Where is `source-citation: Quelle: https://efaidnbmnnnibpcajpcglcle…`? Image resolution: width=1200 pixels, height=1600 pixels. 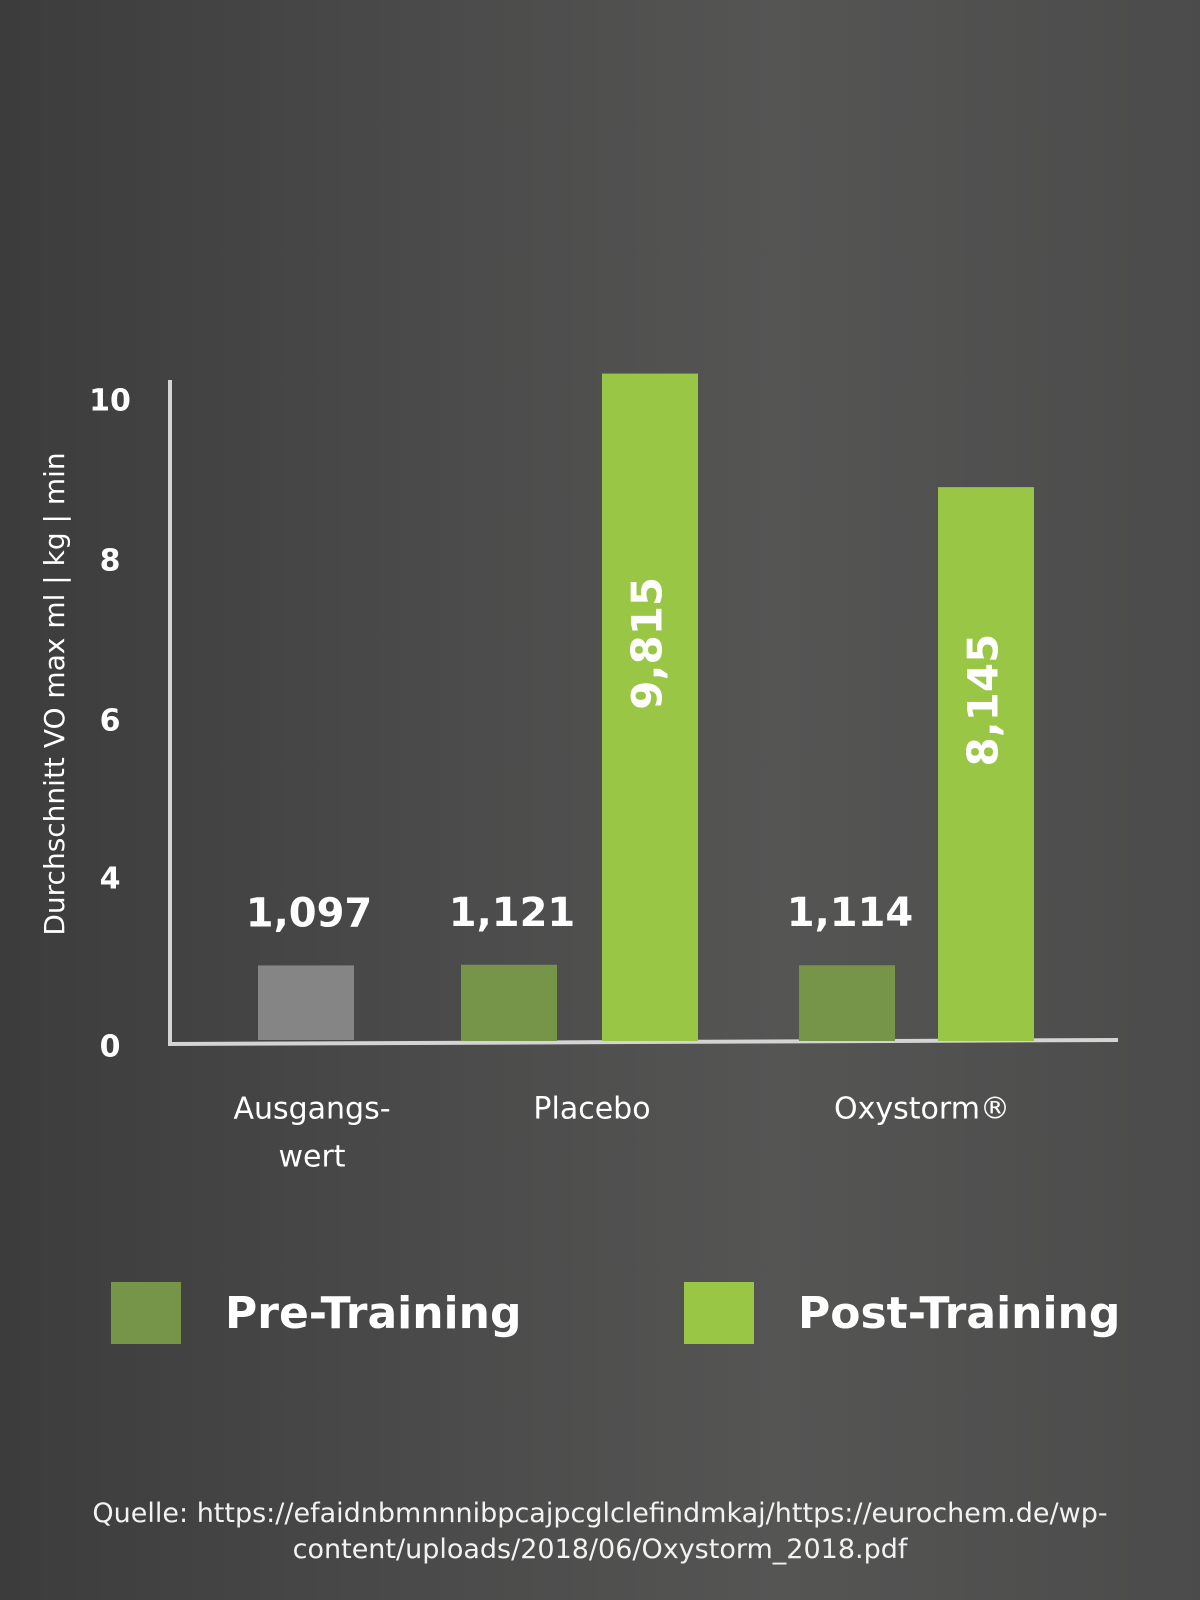
source-citation: Quelle: https://efaidnbmnnnibpcajpcglcle… is located at coordinates (600, 1532).